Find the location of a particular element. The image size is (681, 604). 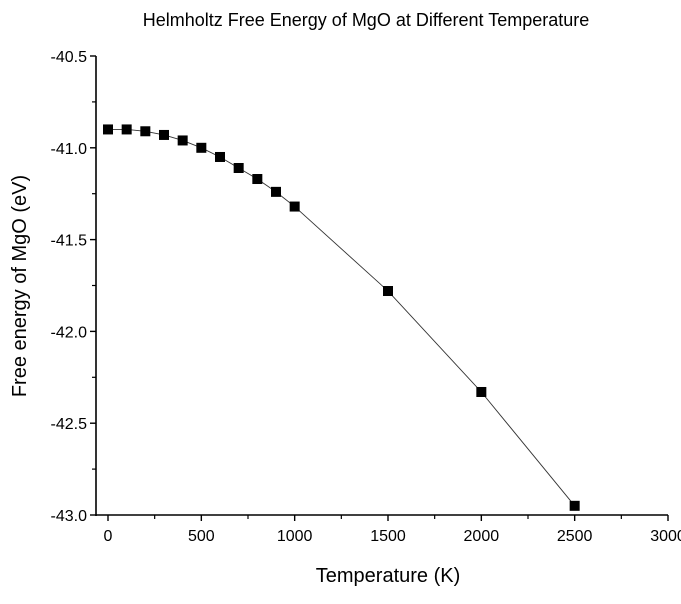

y-tick-label: -40.5 is located at coordinates (69, 57).